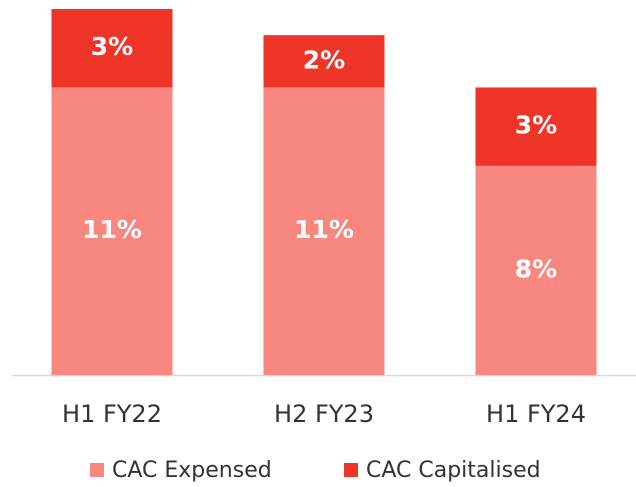 The image size is (636, 487). I want to click on data-label: 8%, so click(536, 268).